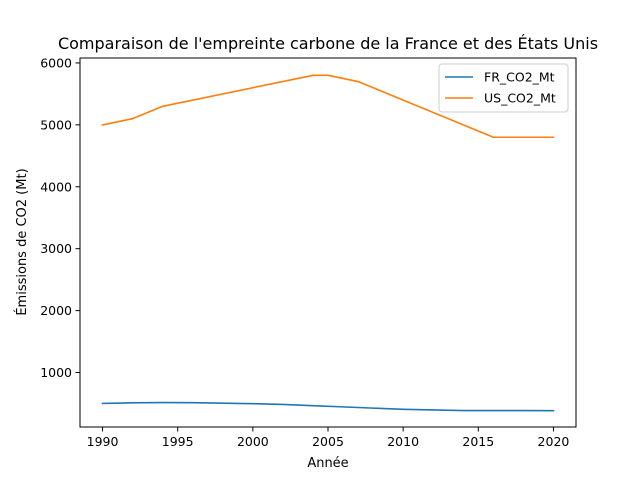  I want to click on x-tick-label: 2015, so click(478, 441).